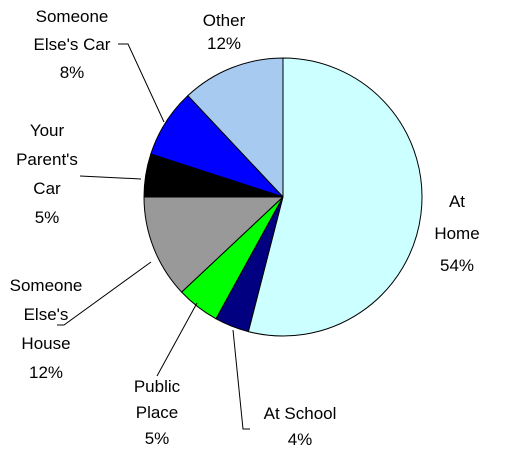 Image resolution: width=515 pixels, height=461 pixels. I want to click on value-label: 54%, so click(457, 265).